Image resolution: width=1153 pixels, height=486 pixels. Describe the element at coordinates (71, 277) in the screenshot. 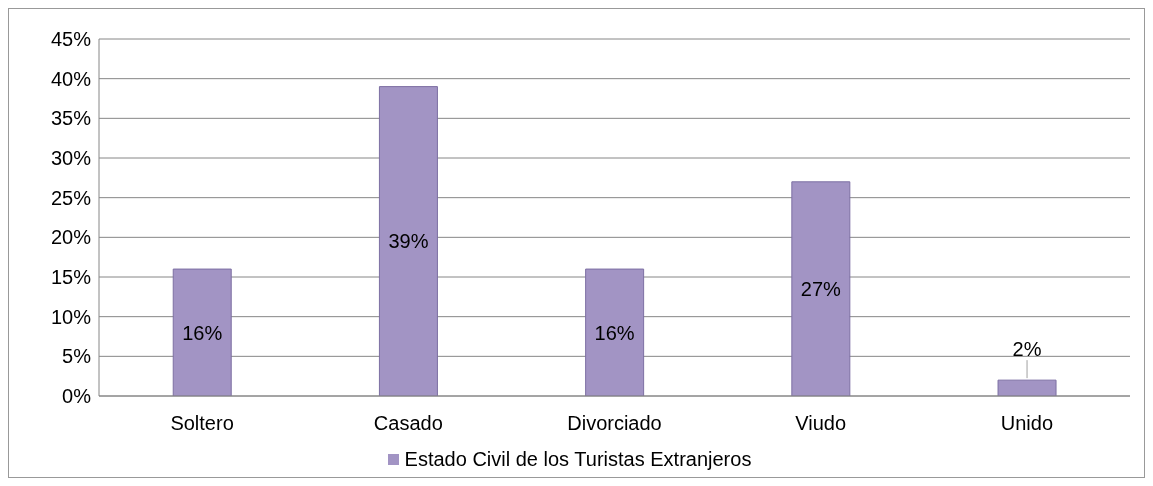

I see `y-tick-label: 15%` at that location.